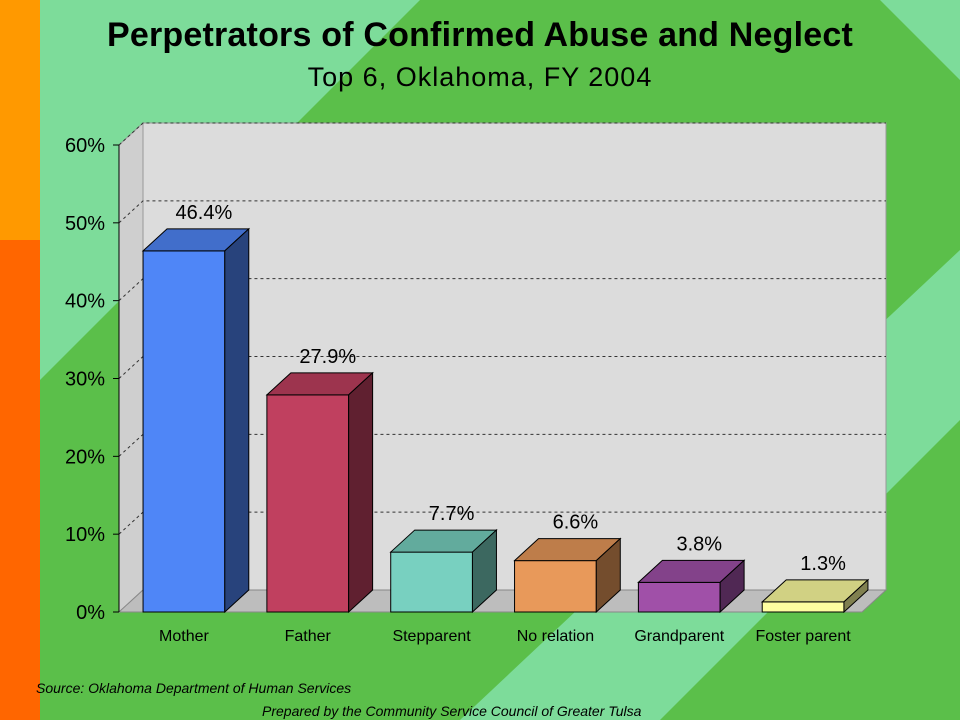 This screenshot has width=960, height=720. Describe the element at coordinates (308, 636) in the screenshot. I see `category-label: Father` at that location.